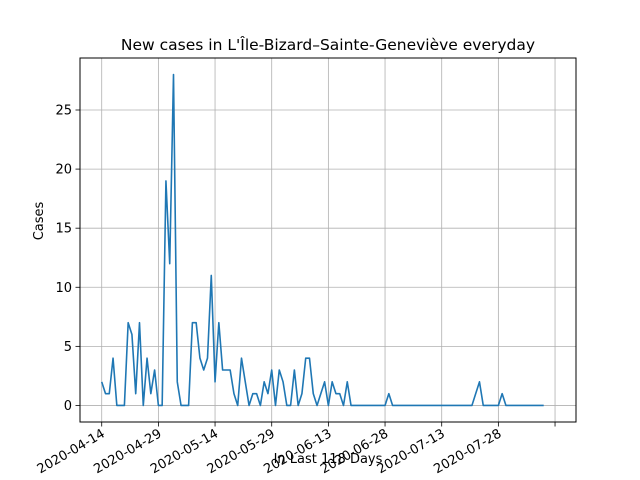 Image resolution: width=640 pixels, height=480 pixels. I want to click on y-axis: 0 5 10 15 20 25, so click(67, 259).